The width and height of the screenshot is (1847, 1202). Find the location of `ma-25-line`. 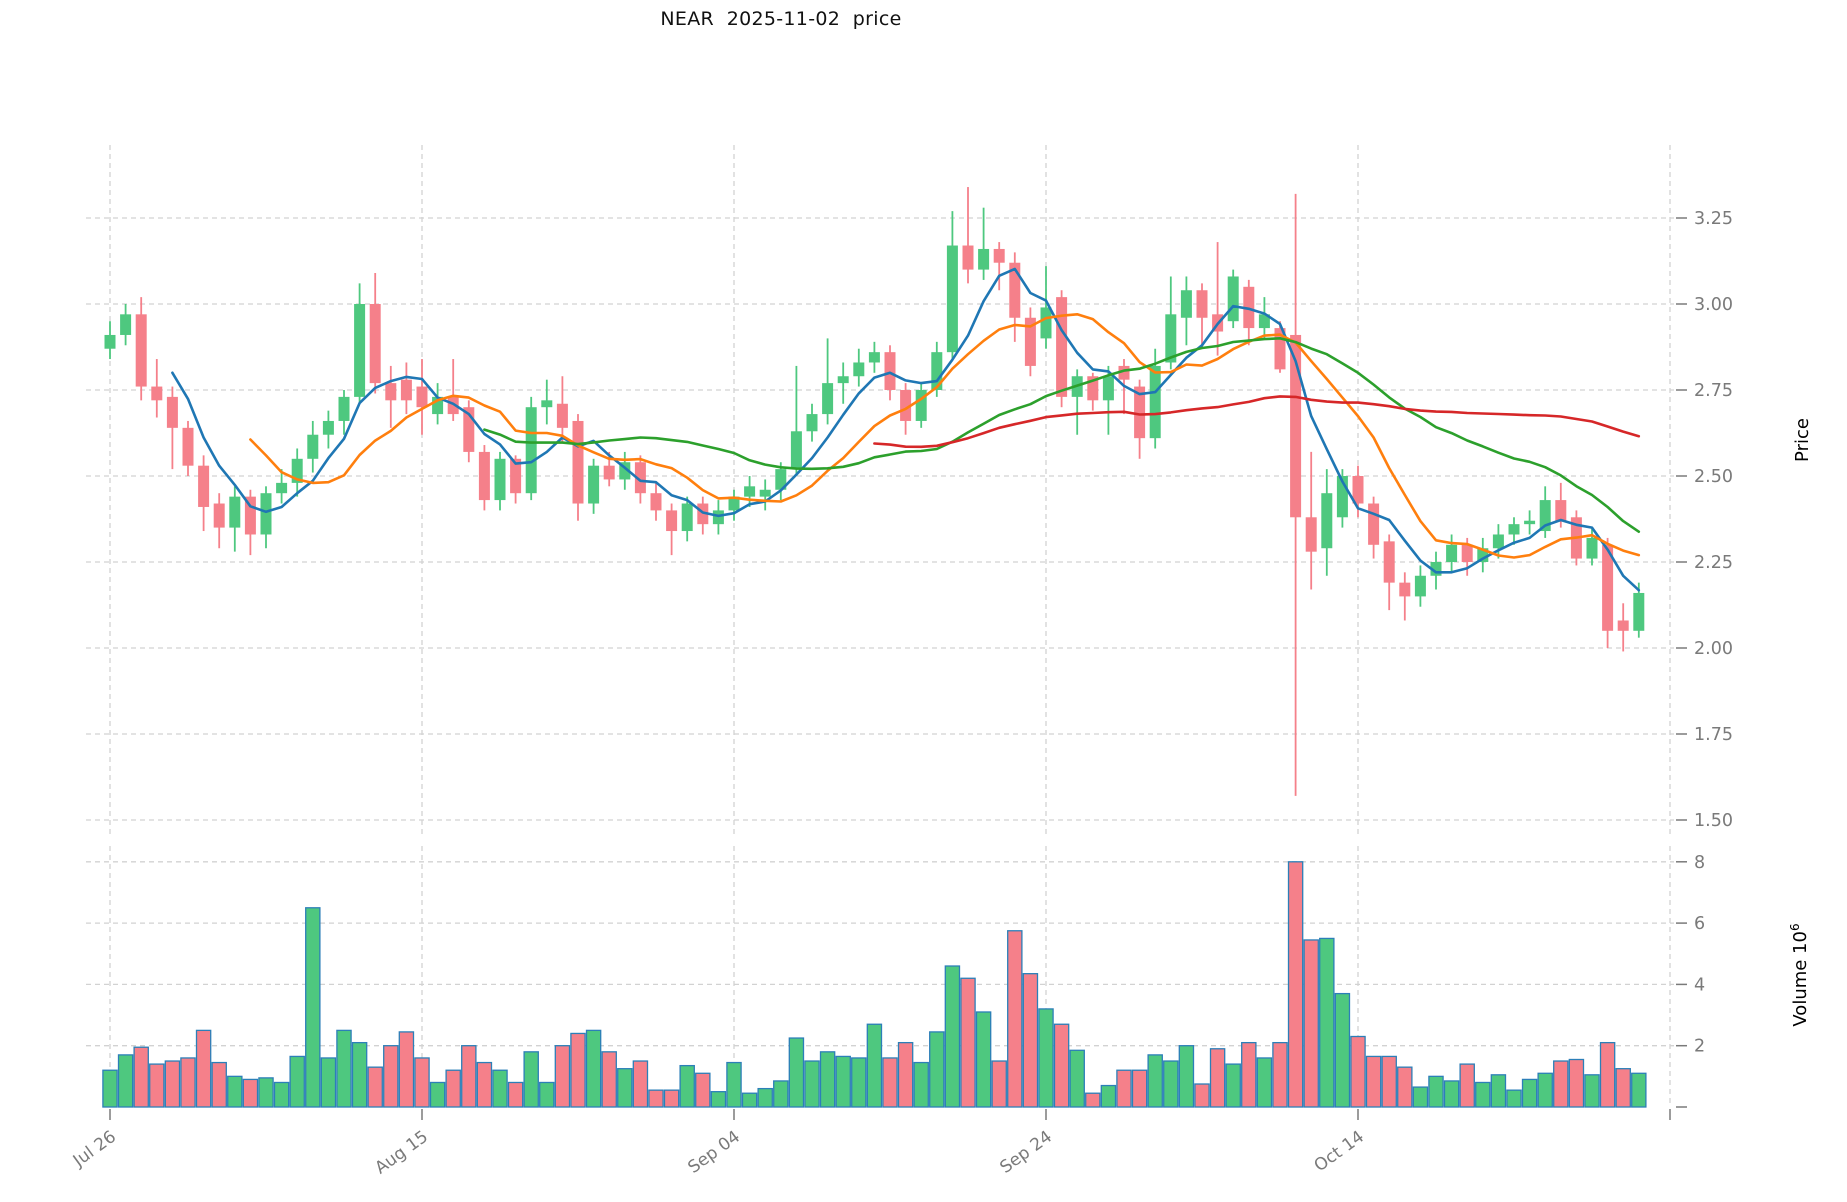

ma-25-line is located at coordinates (1062, 435).